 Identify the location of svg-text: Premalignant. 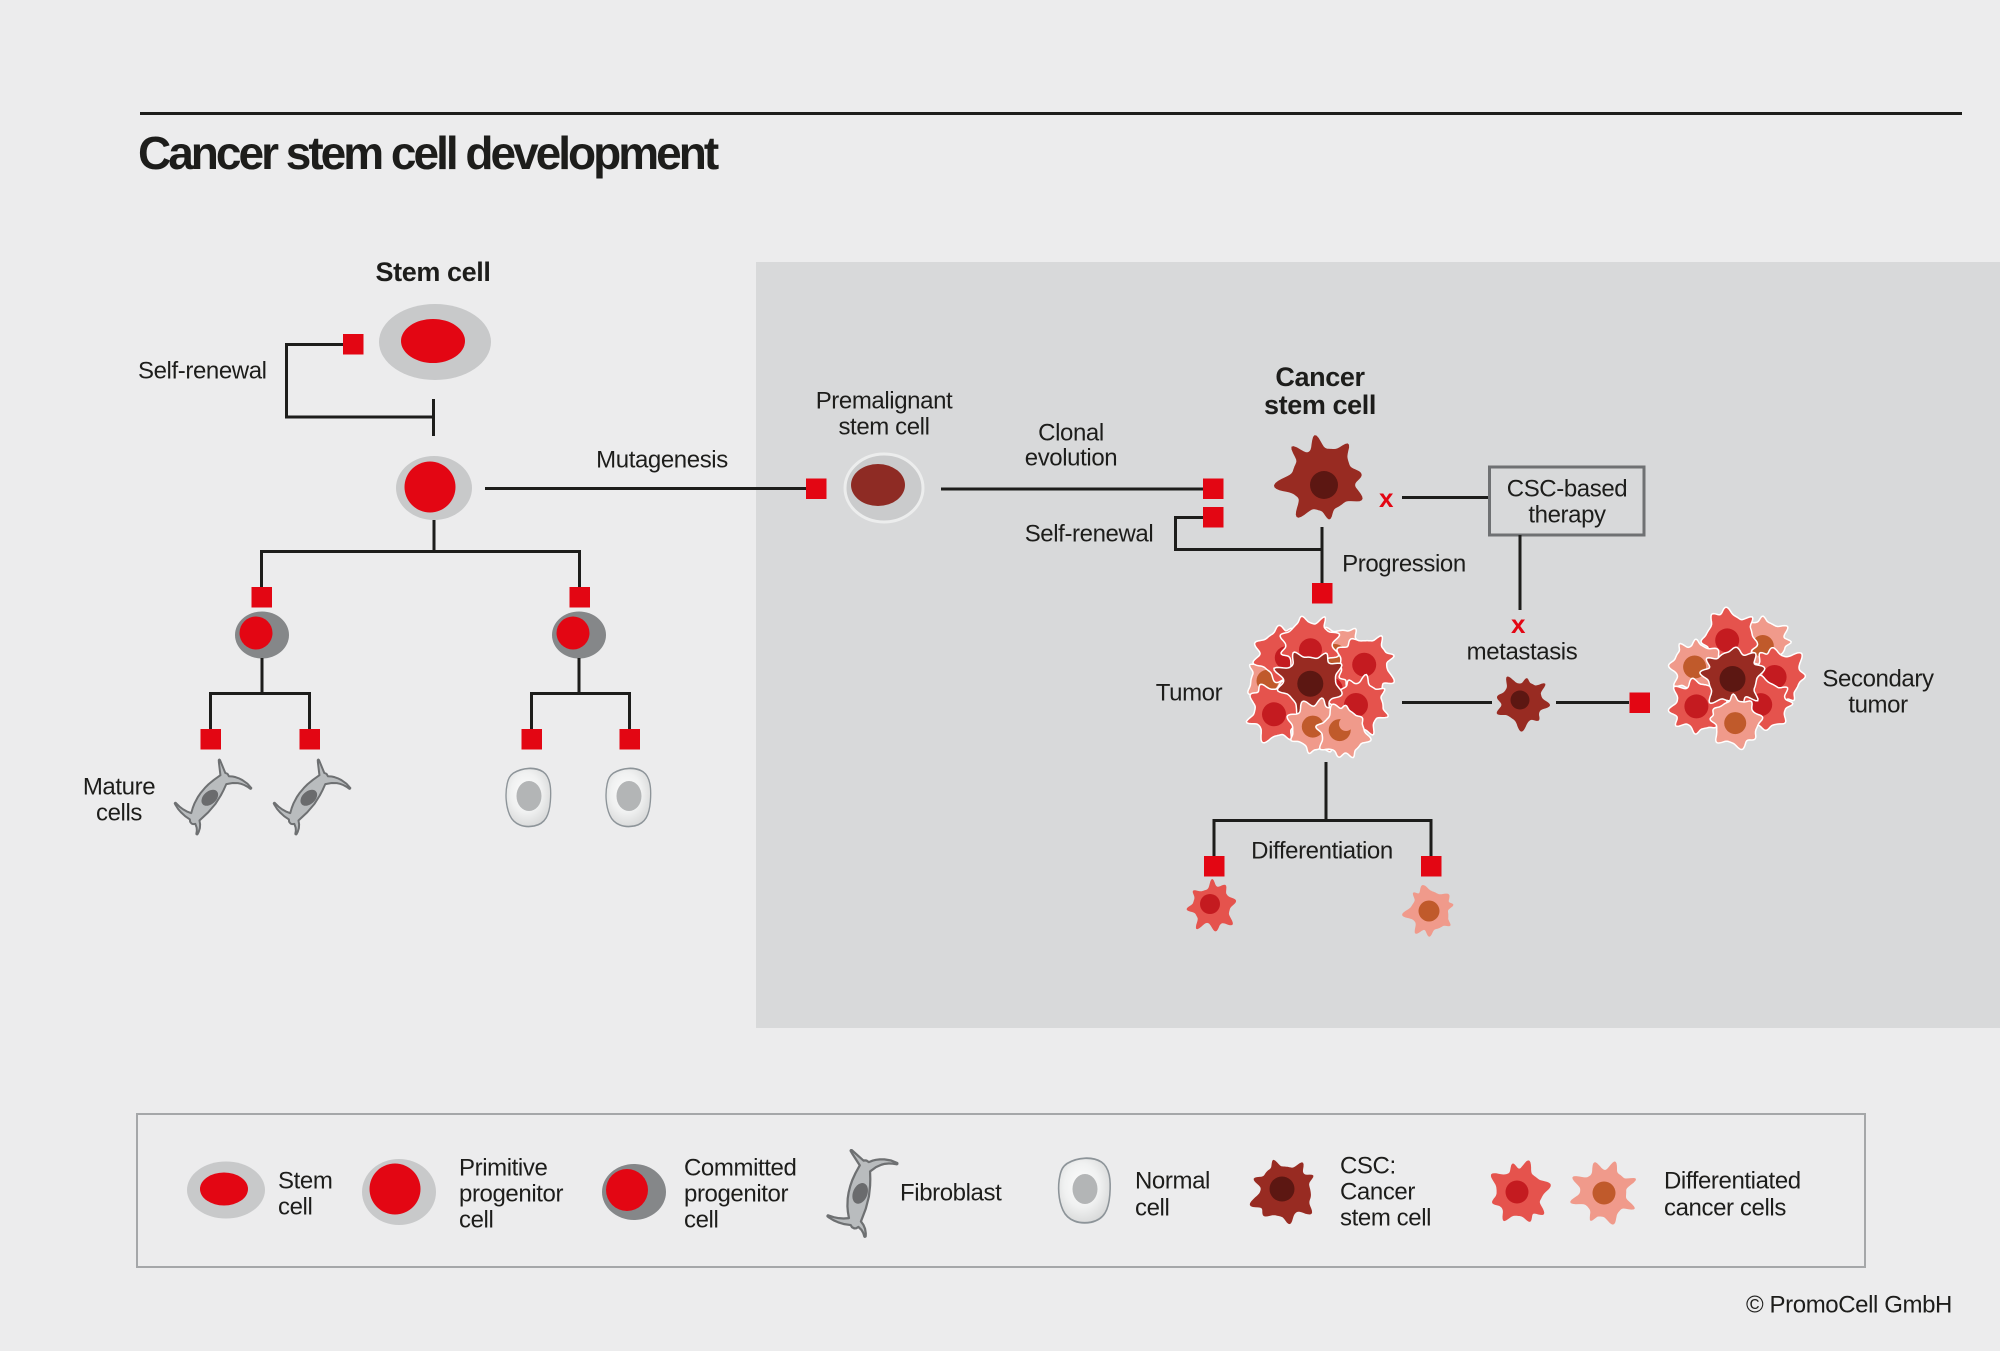
(884, 401).